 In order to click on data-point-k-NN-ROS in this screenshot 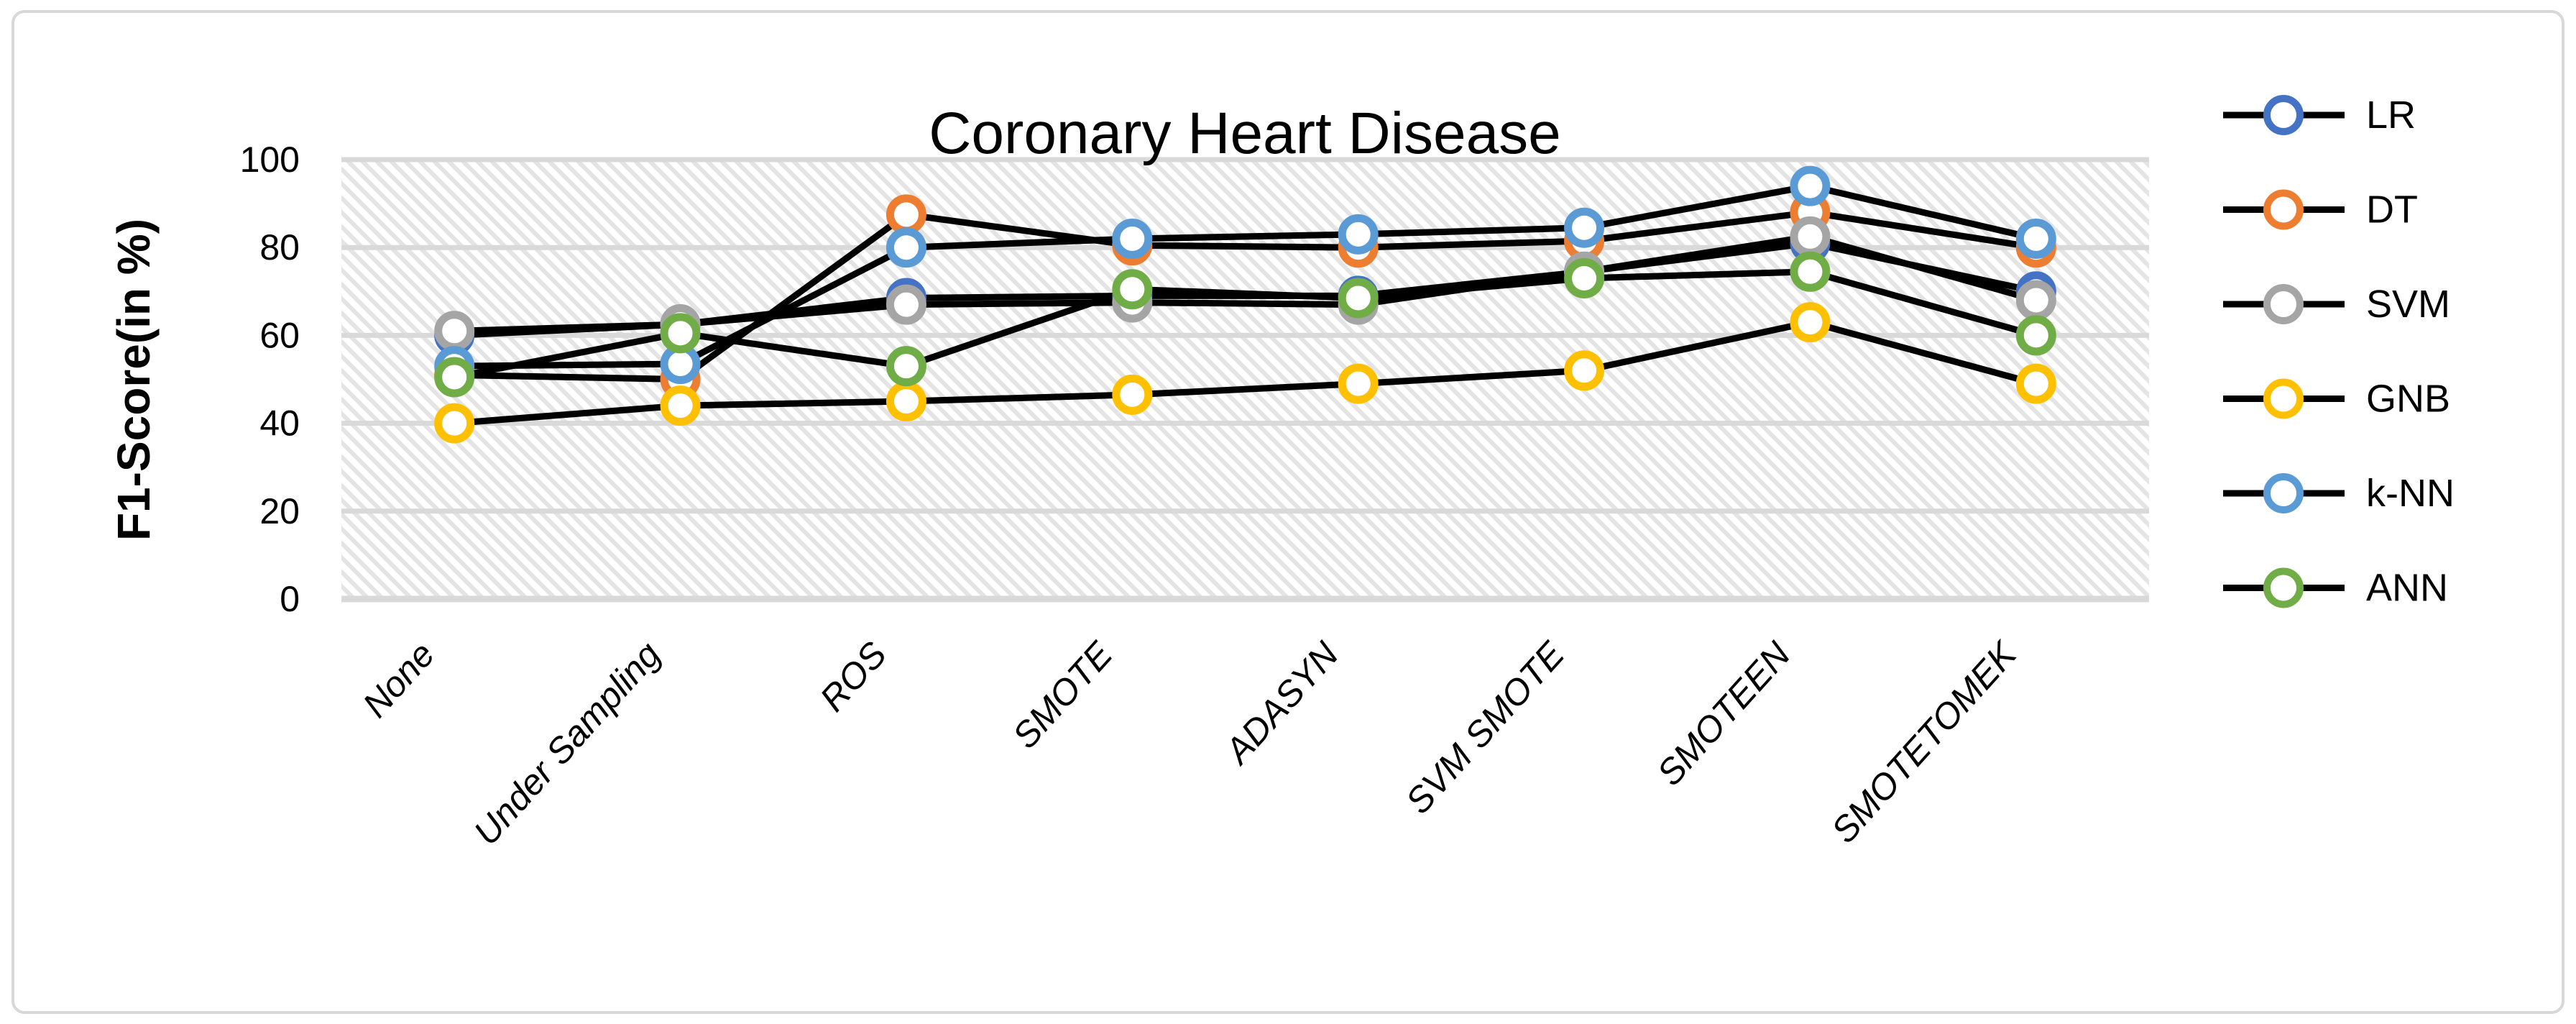, I will do `click(906, 247)`.